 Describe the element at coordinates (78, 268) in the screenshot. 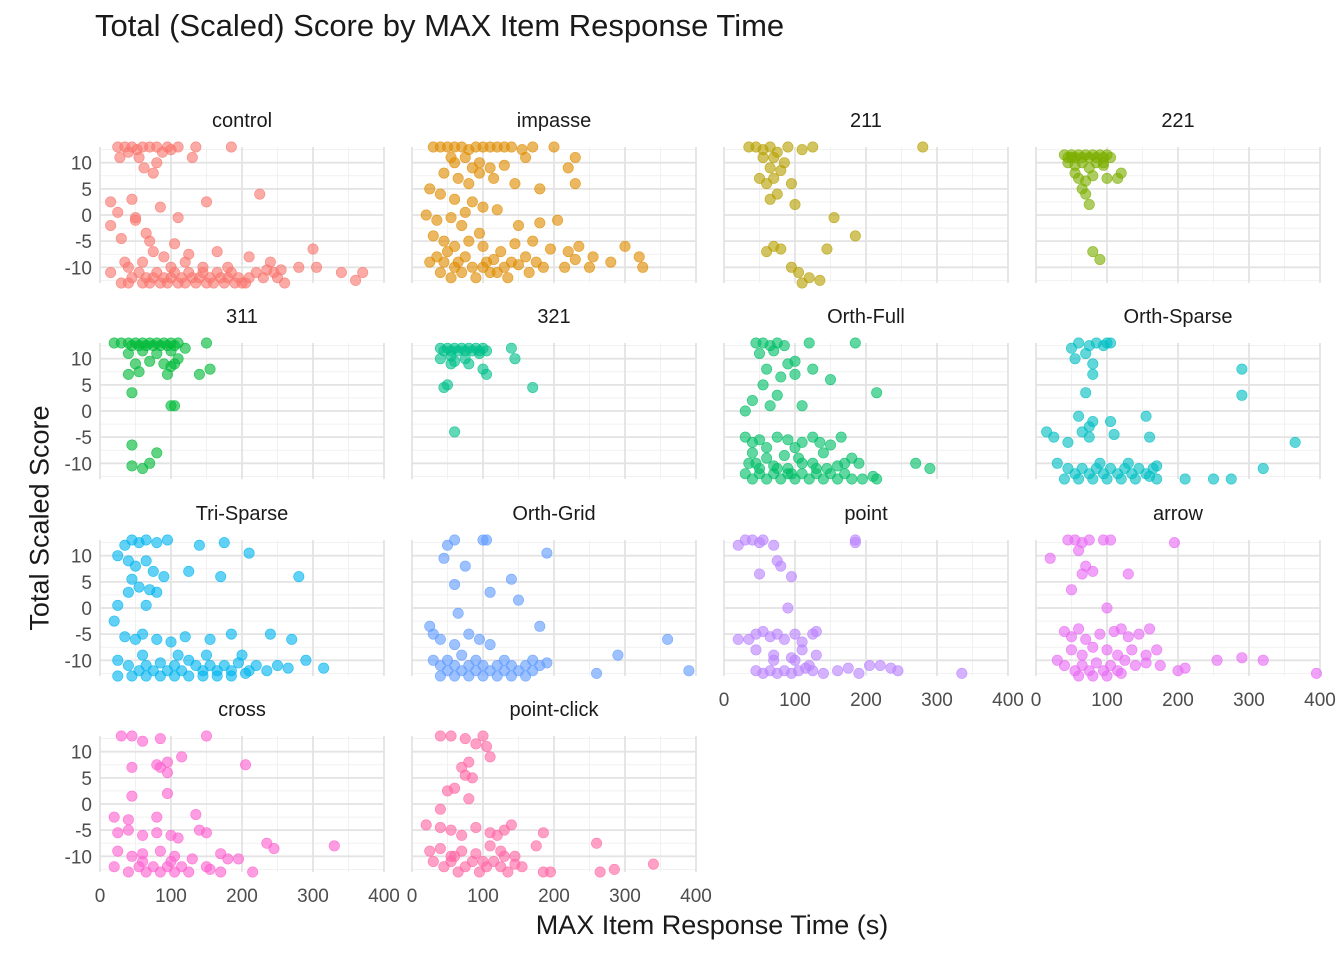

I see `y-tick-label: -10` at that location.